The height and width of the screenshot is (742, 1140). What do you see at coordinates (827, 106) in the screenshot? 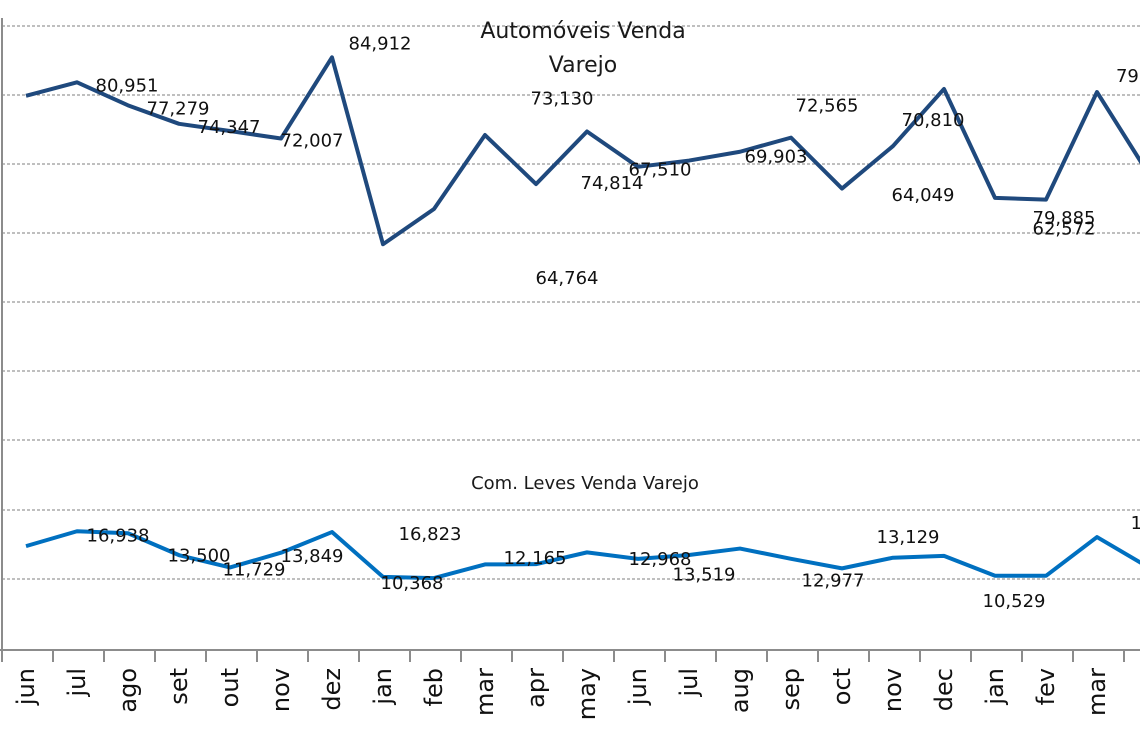
I see `data-label: 72,565` at bounding box center [827, 106].